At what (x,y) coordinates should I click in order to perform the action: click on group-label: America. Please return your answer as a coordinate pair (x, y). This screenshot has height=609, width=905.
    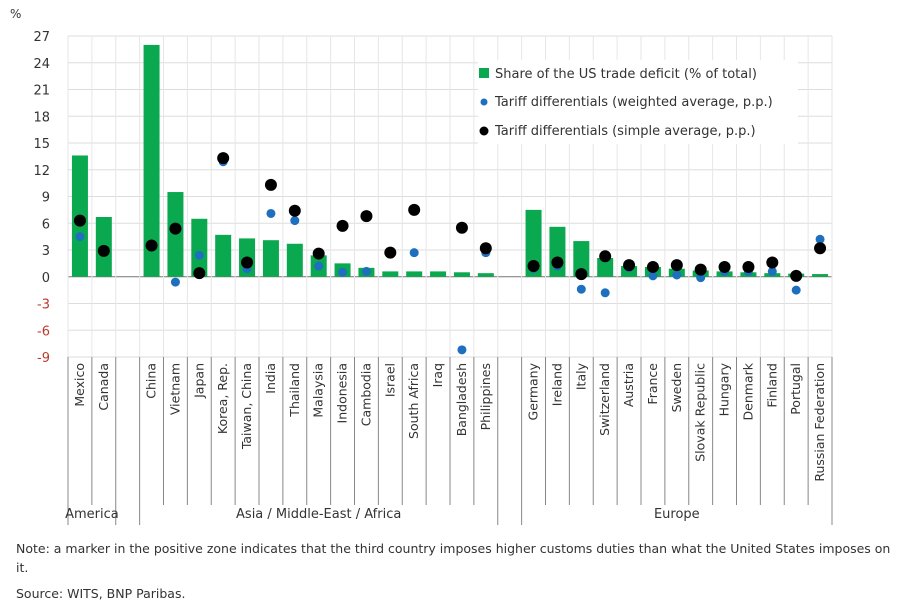
    Looking at the image, I should click on (92, 514).